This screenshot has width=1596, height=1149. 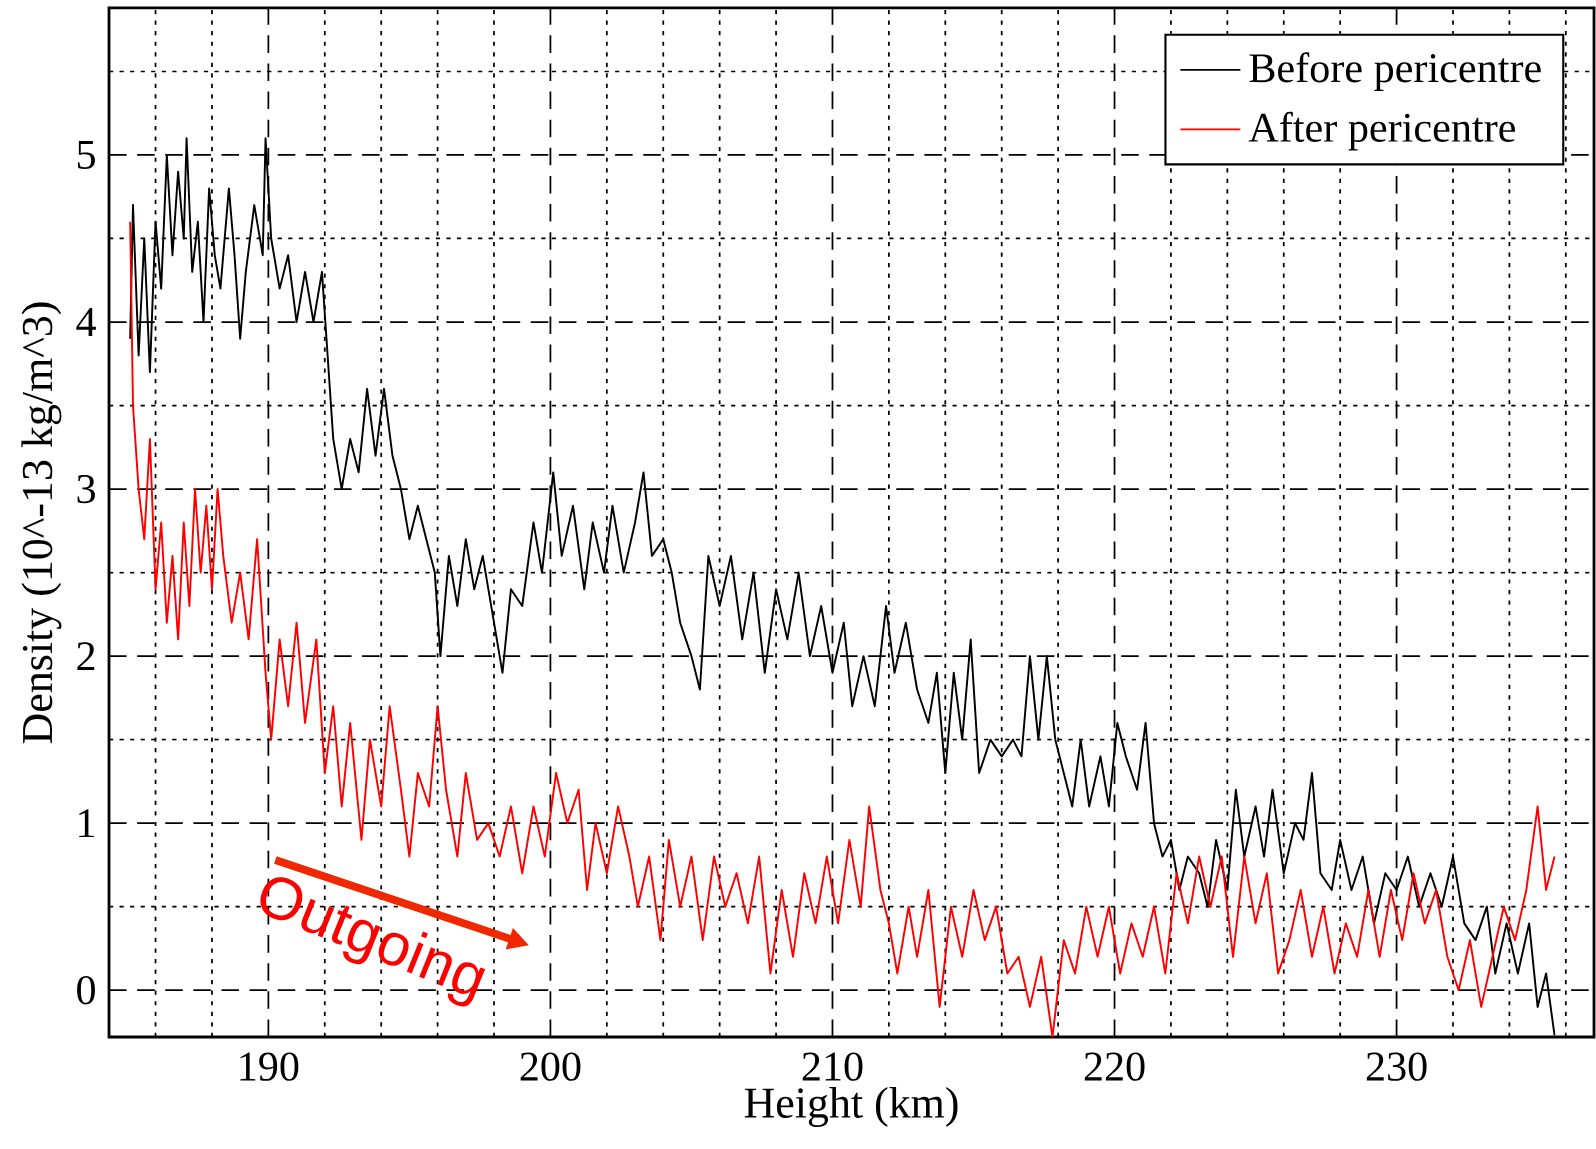 I want to click on legend-label: Before pericentre, so click(x=1395, y=71).